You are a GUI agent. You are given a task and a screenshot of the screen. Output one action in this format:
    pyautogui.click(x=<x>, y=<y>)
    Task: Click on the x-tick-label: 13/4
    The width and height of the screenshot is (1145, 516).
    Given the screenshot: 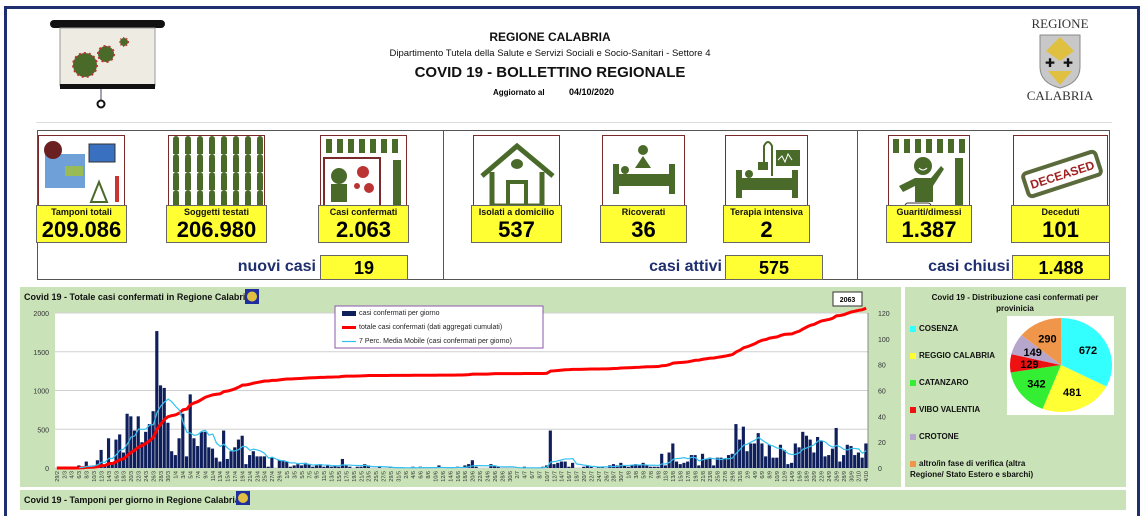 What is the action you would take?
    pyautogui.click(x=221, y=476)
    